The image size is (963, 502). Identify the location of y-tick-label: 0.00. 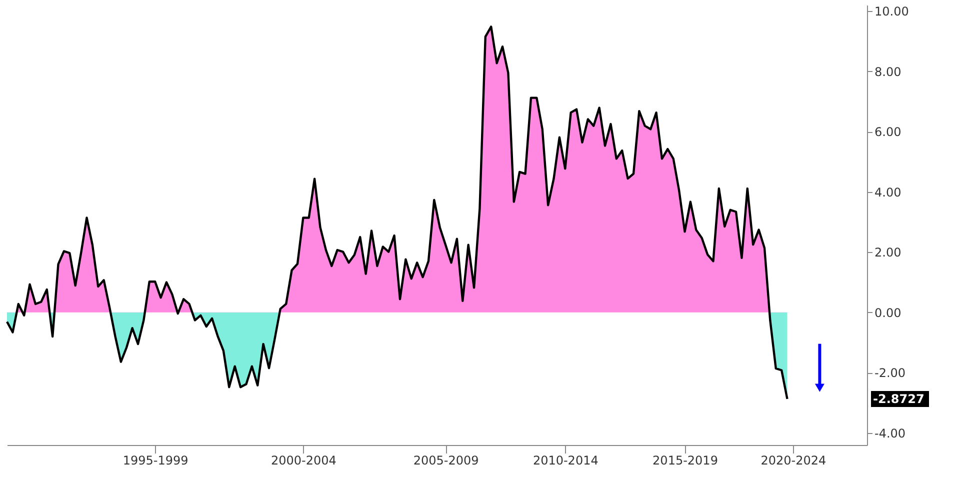
(888, 313).